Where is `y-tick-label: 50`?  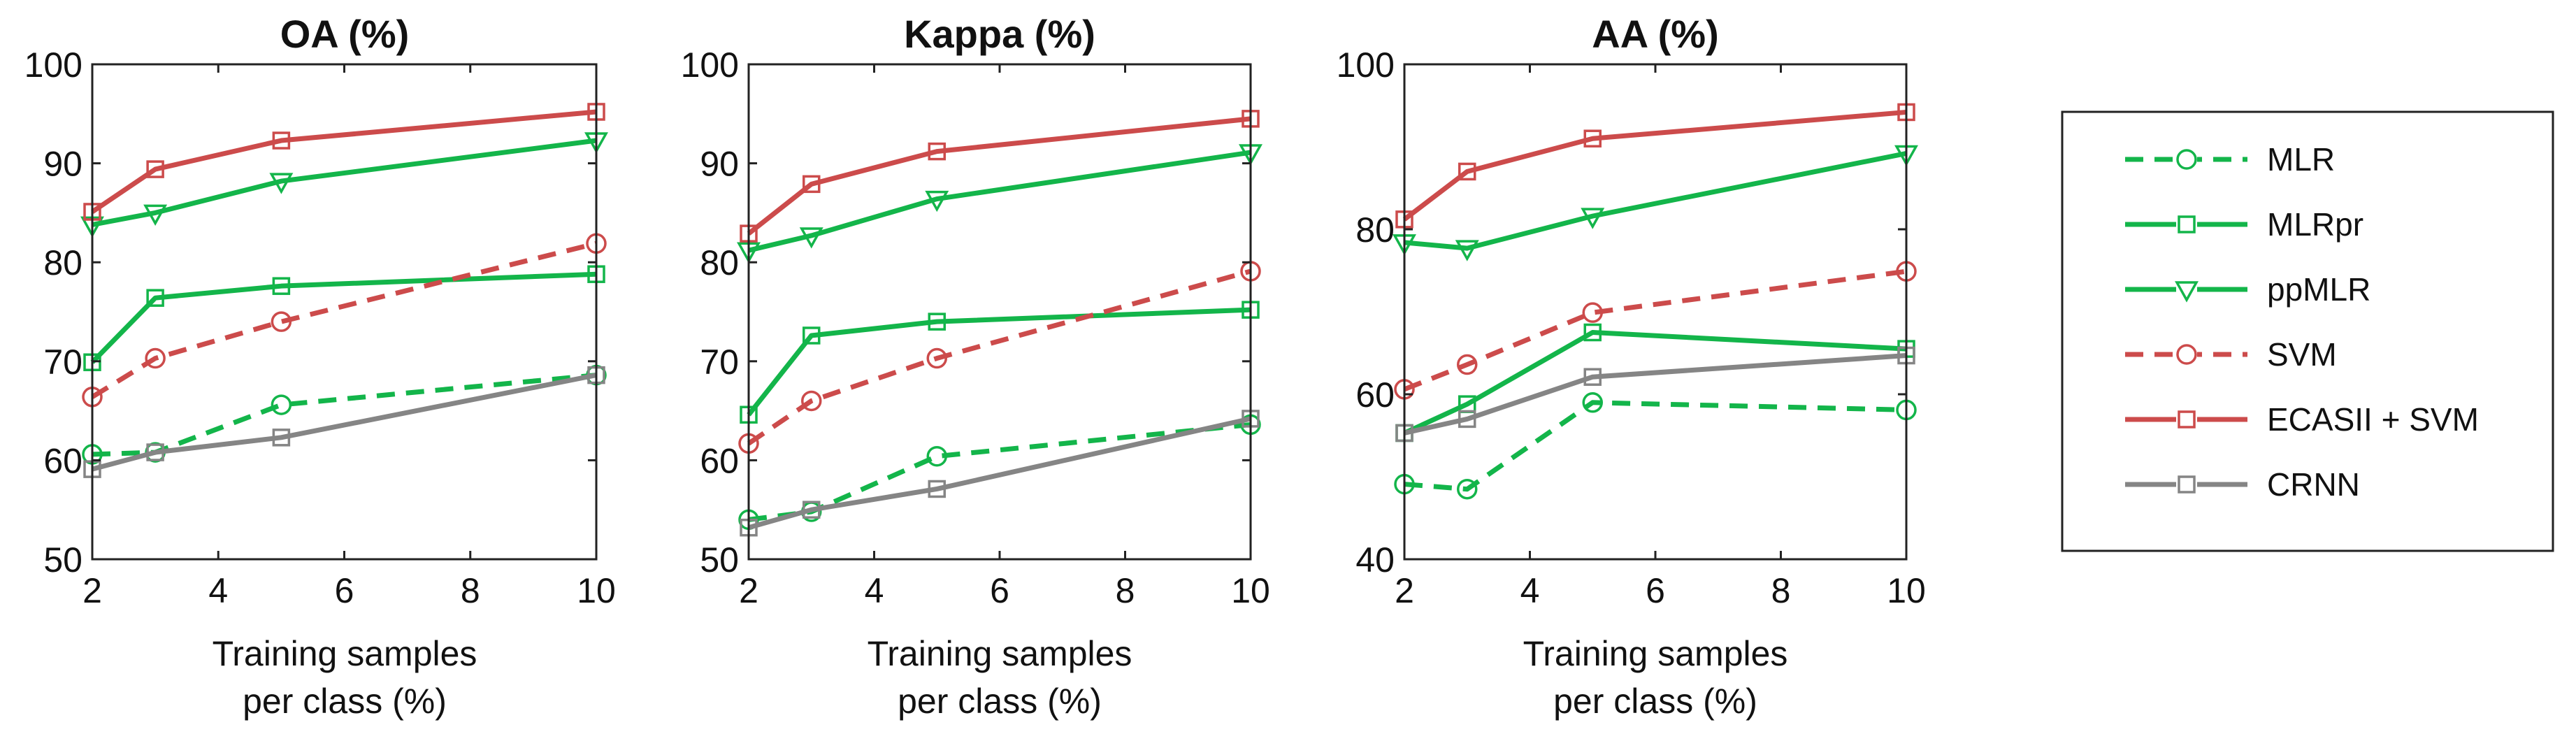 y-tick-label: 50 is located at coordinates (62, 560).